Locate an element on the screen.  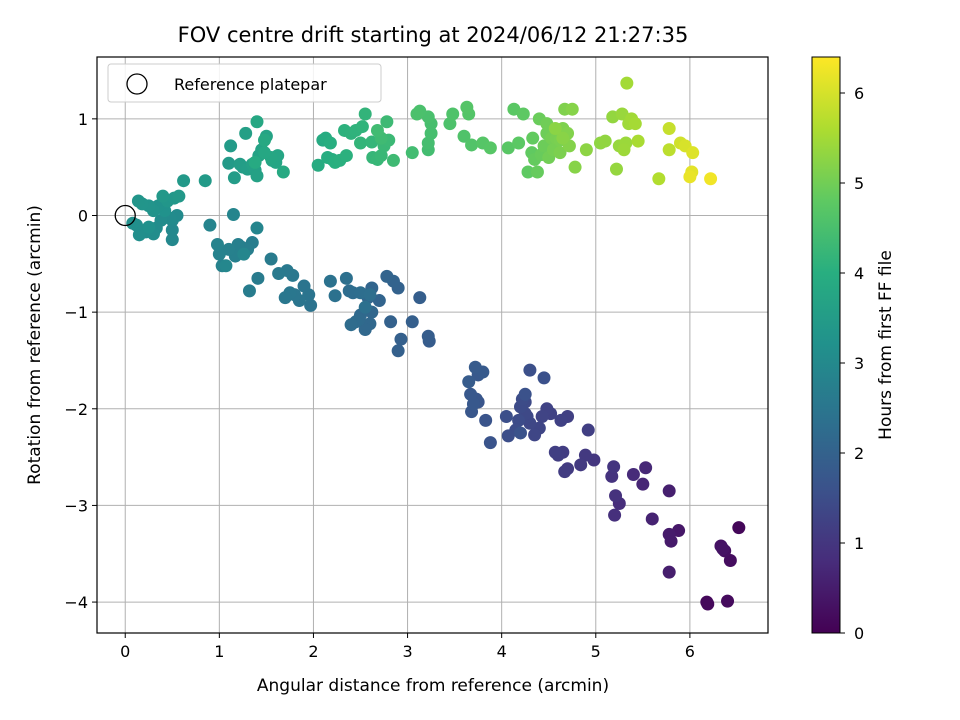
x-tick-label: 4 is located at coordinates (502, 651).